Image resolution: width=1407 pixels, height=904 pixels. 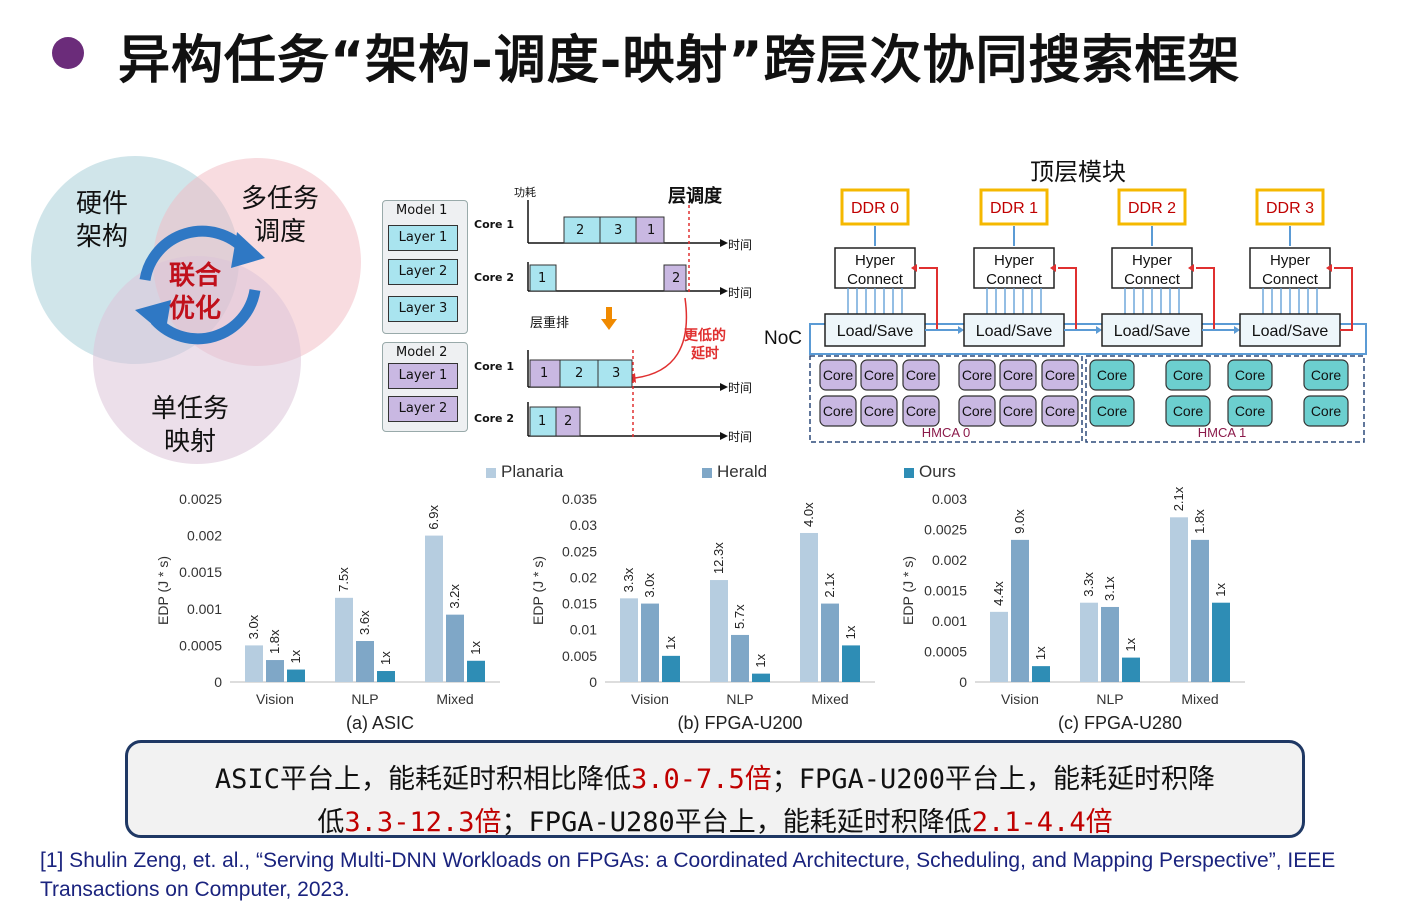 What do you see at coordinates (364, 622) in the screenshot?
I see `bar-data-label: 3.6x` at bounding box center [364, 622].